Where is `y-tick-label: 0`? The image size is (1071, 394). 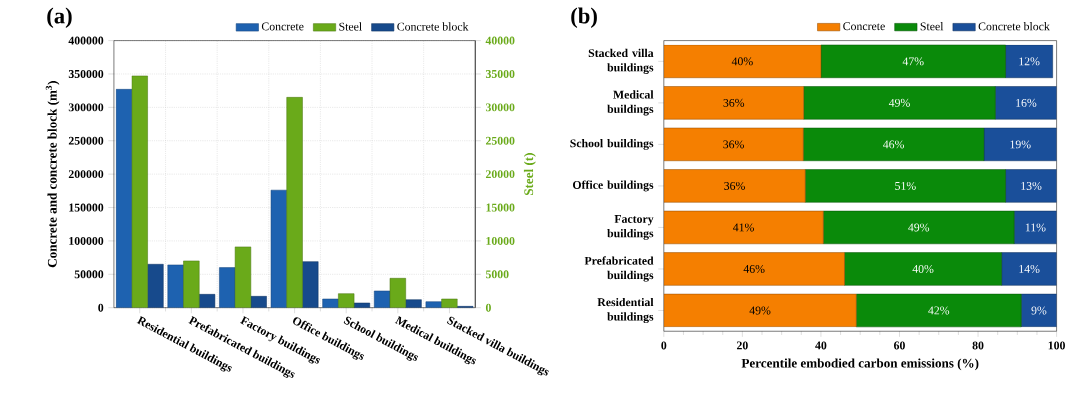
y-tick-label: 0 is located at coordinates (101, 307).